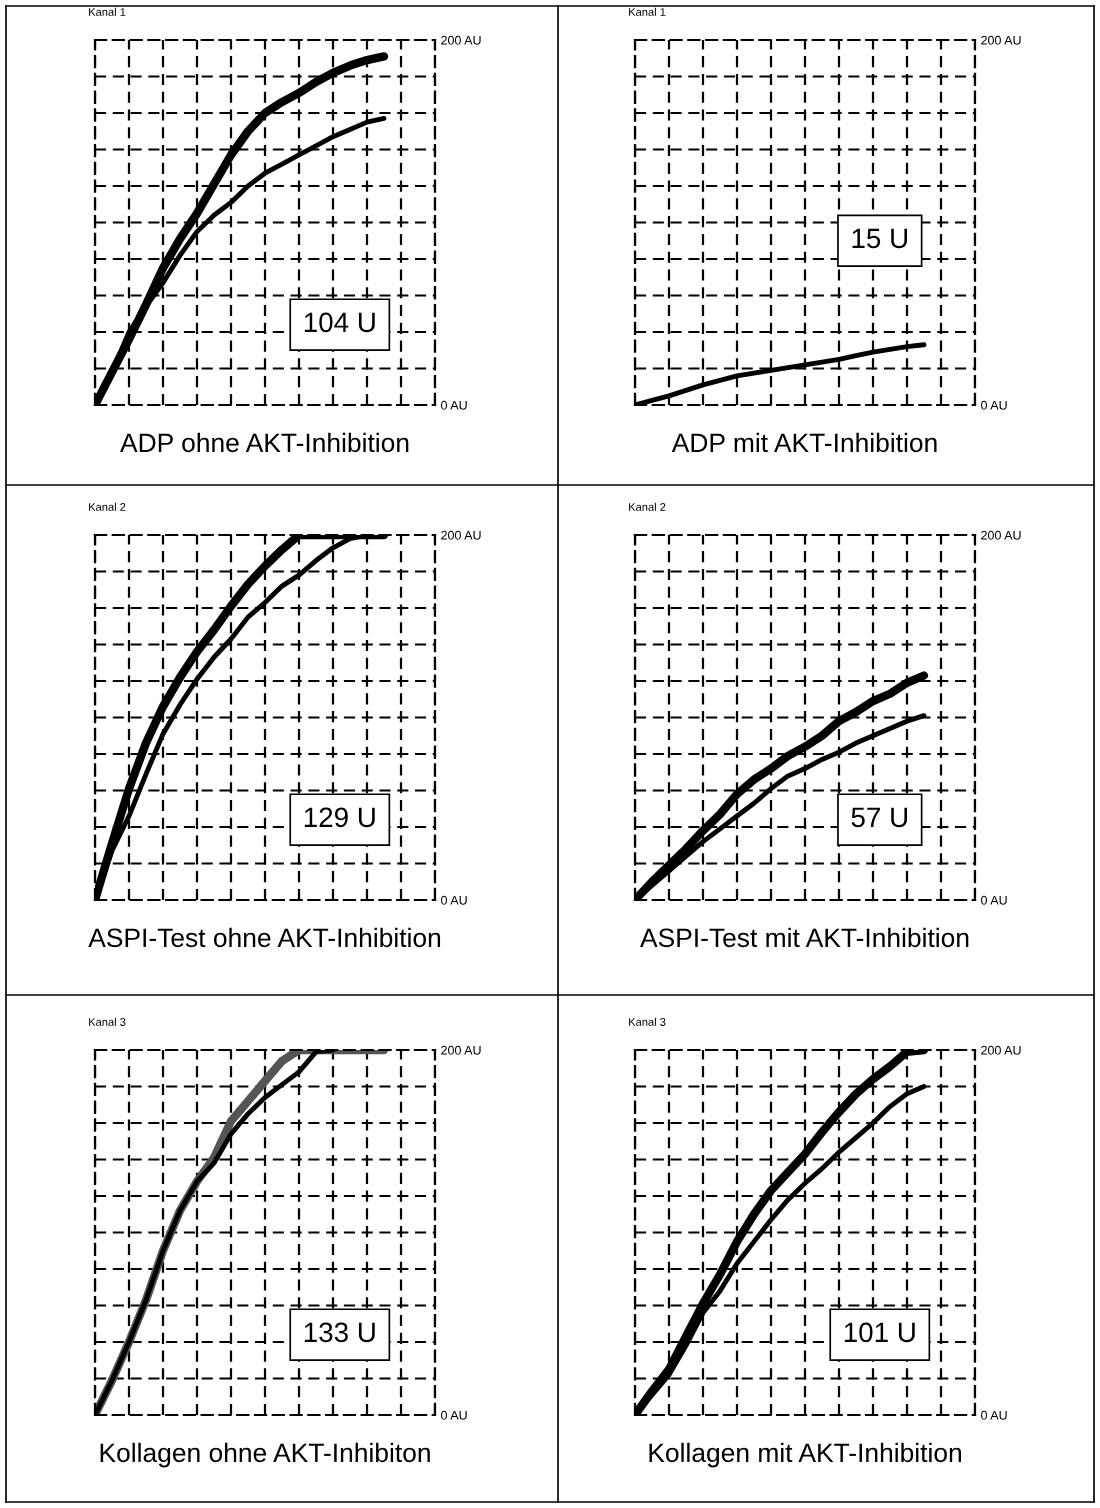  I want to click on x-axis-title: ASPI-Test ohne AKT-Inhibition, so click(264, 937).